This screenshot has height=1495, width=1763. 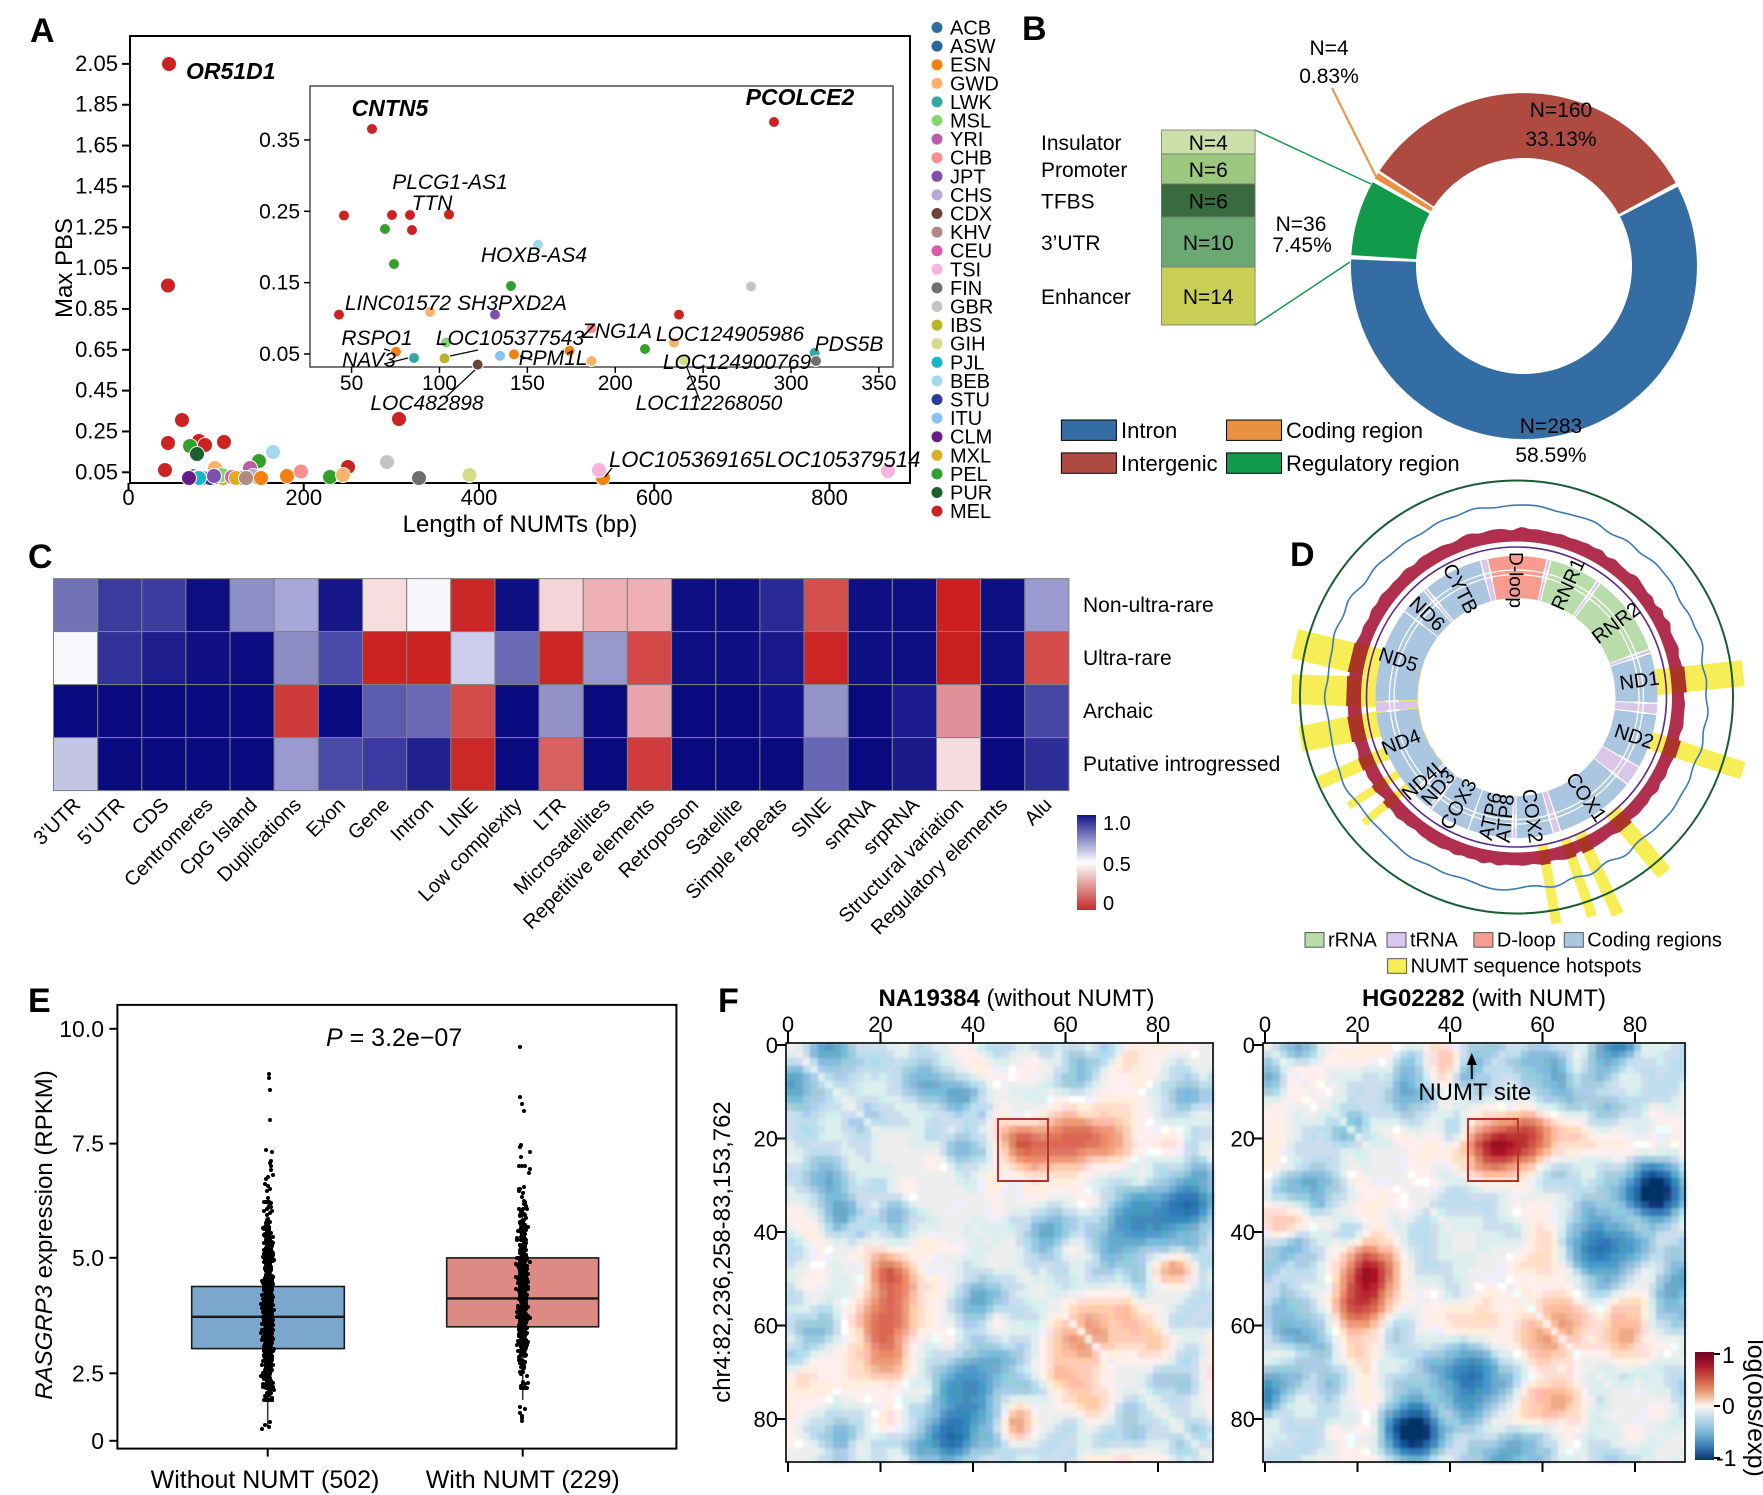 I want to click on svg-text: OR51D1, so click(x=230, y=71).